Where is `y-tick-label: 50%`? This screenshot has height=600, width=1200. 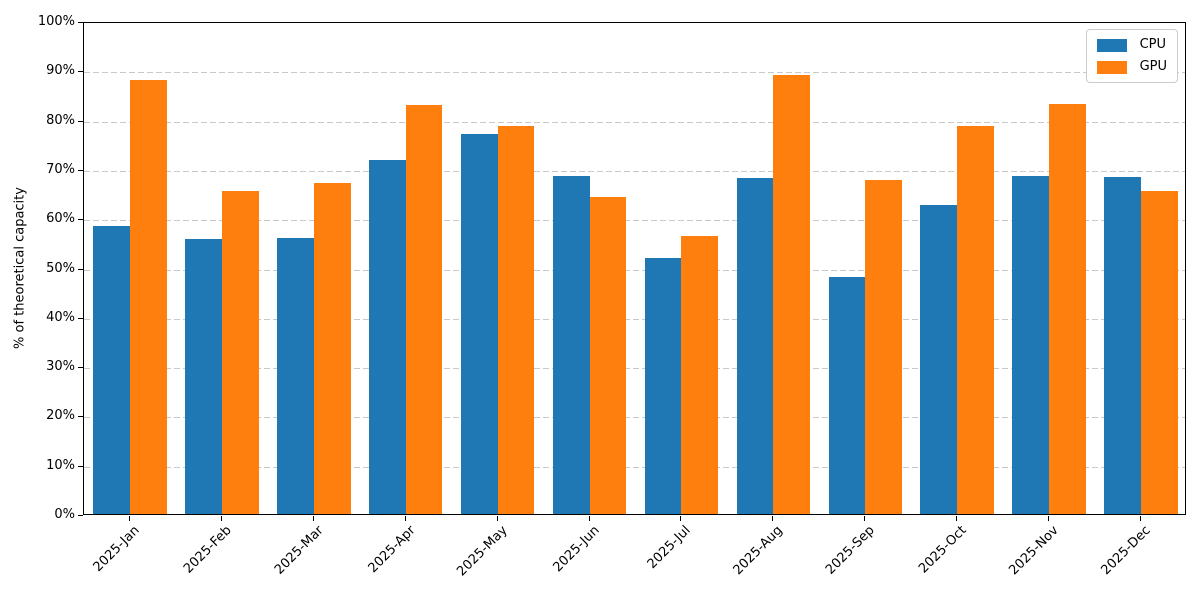
y-tick-label: 50% is located at coordinates (60, 268).